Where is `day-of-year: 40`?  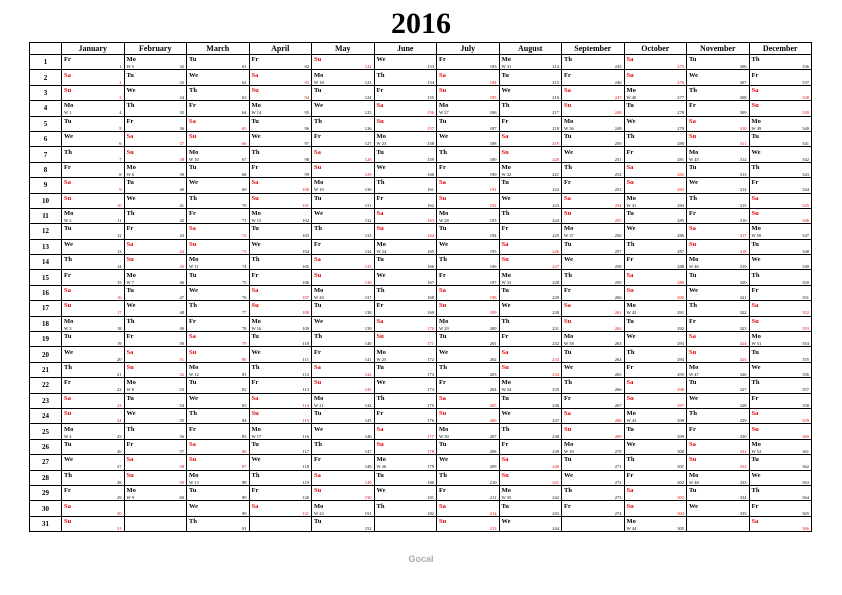
day-of-year: 40 is located at coordinates (182, 190).